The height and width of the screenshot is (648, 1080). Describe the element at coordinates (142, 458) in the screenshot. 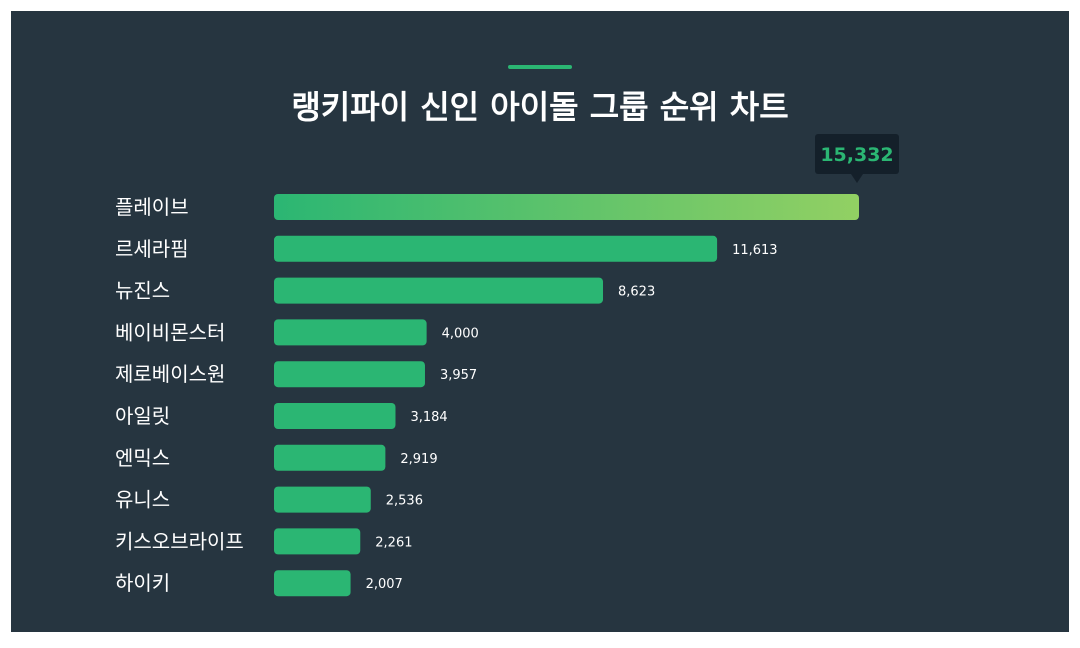

I see `category-label: 엔믹스` at that location.